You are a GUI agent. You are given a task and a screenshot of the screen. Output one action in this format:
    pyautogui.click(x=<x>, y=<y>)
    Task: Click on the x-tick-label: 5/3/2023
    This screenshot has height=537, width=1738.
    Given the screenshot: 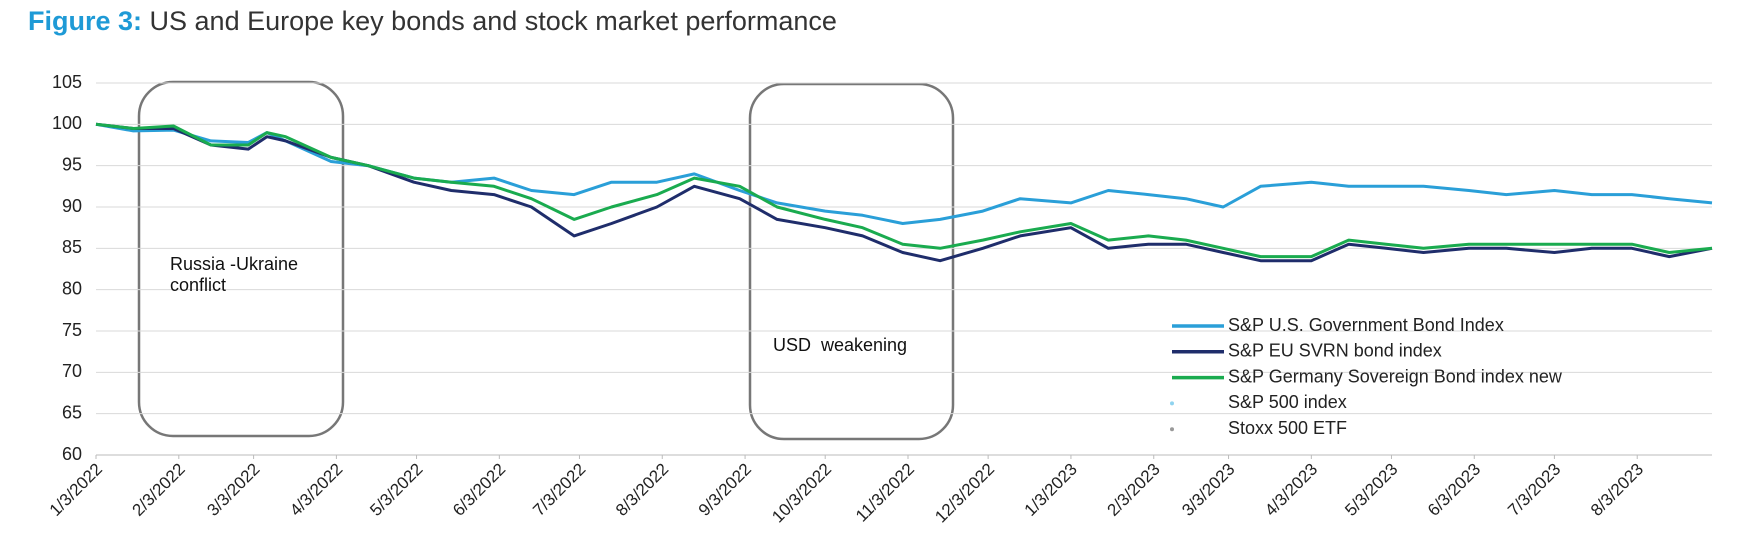 What is the action you would take?
    pyautogui.click(x=1371, y=490)
    